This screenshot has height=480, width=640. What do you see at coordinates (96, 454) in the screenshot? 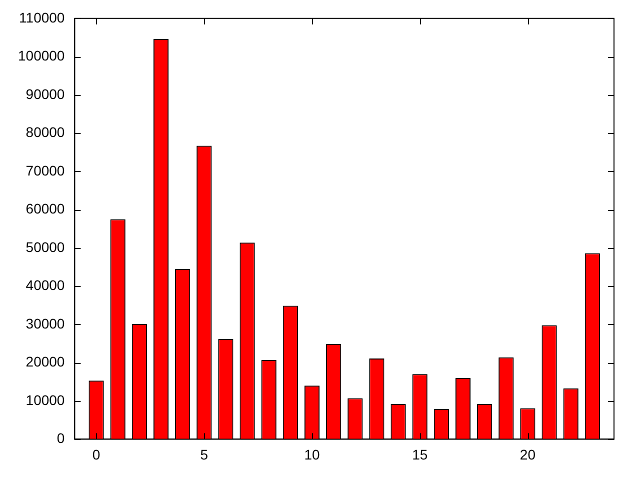
I see `x-tick-label: 0` at bounding box center [96, 454].